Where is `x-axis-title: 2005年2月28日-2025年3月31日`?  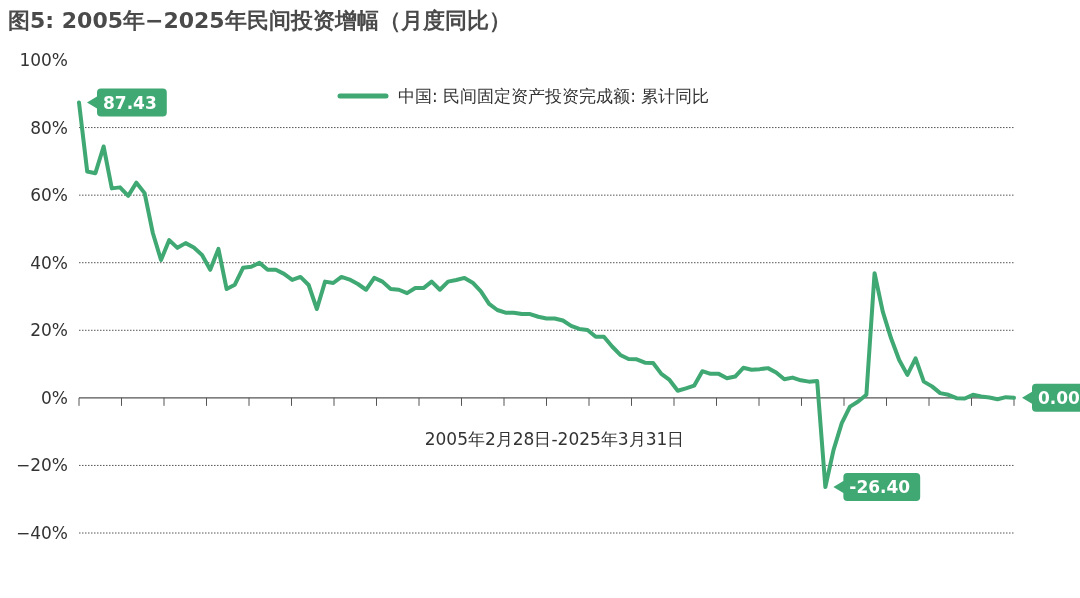 x-axis-title: 2005年2月28日-2025年3月31日 is located at coordinates (554, 438).